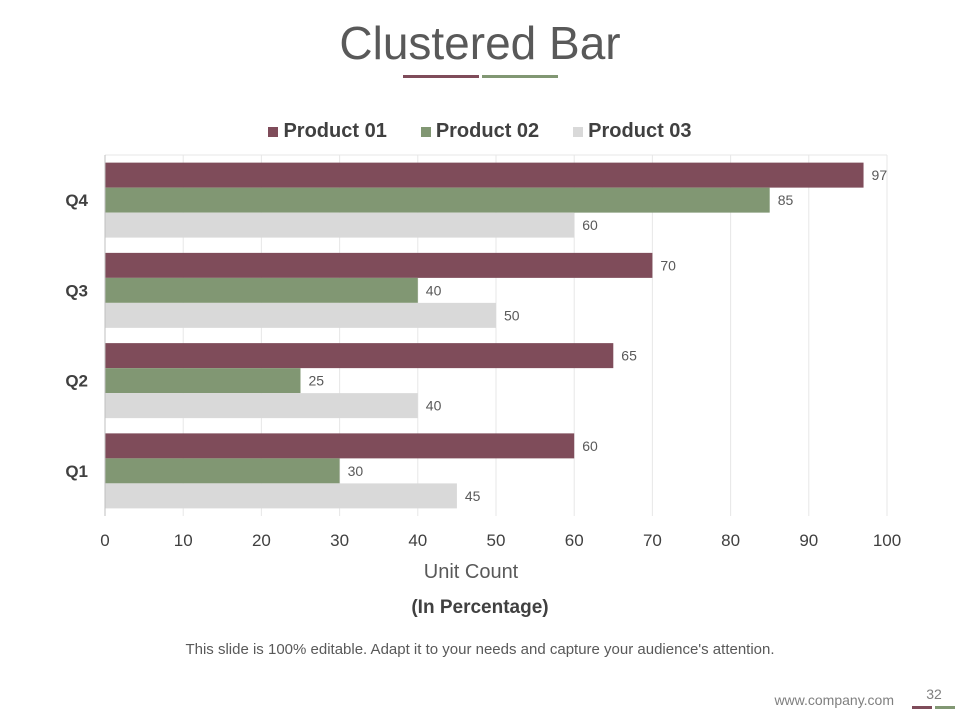  Describe the element at coordinates (480, 607) in the screenshot. I see `chart-caption: (In Percentage)` at that location.